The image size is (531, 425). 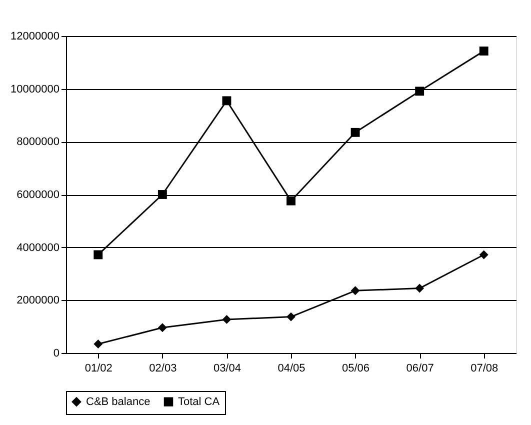 What do you see at coordinates (35, 36) in the screenshot?
I see `y-tick-label: 12000000` at bounding box center [35, 36].